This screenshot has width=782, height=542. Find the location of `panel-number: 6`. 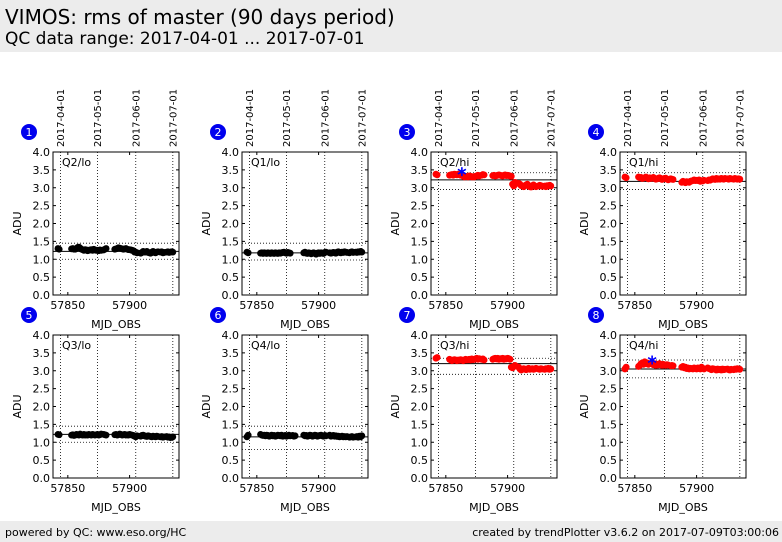

panel-number: 6 is located at coordinates (218, 315).